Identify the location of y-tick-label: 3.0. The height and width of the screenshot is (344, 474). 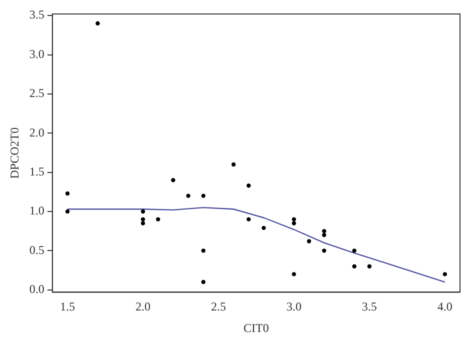
(36, 53).